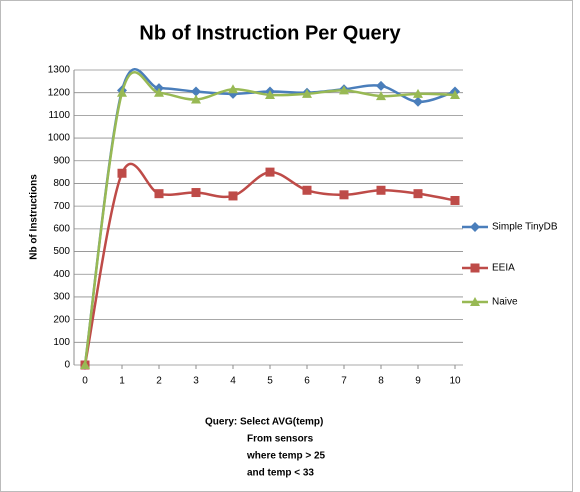  What do you see at coordinates (122, 381) in the screenshot?
I see `x-tick-label: 1` at bounding box center [122, 381].